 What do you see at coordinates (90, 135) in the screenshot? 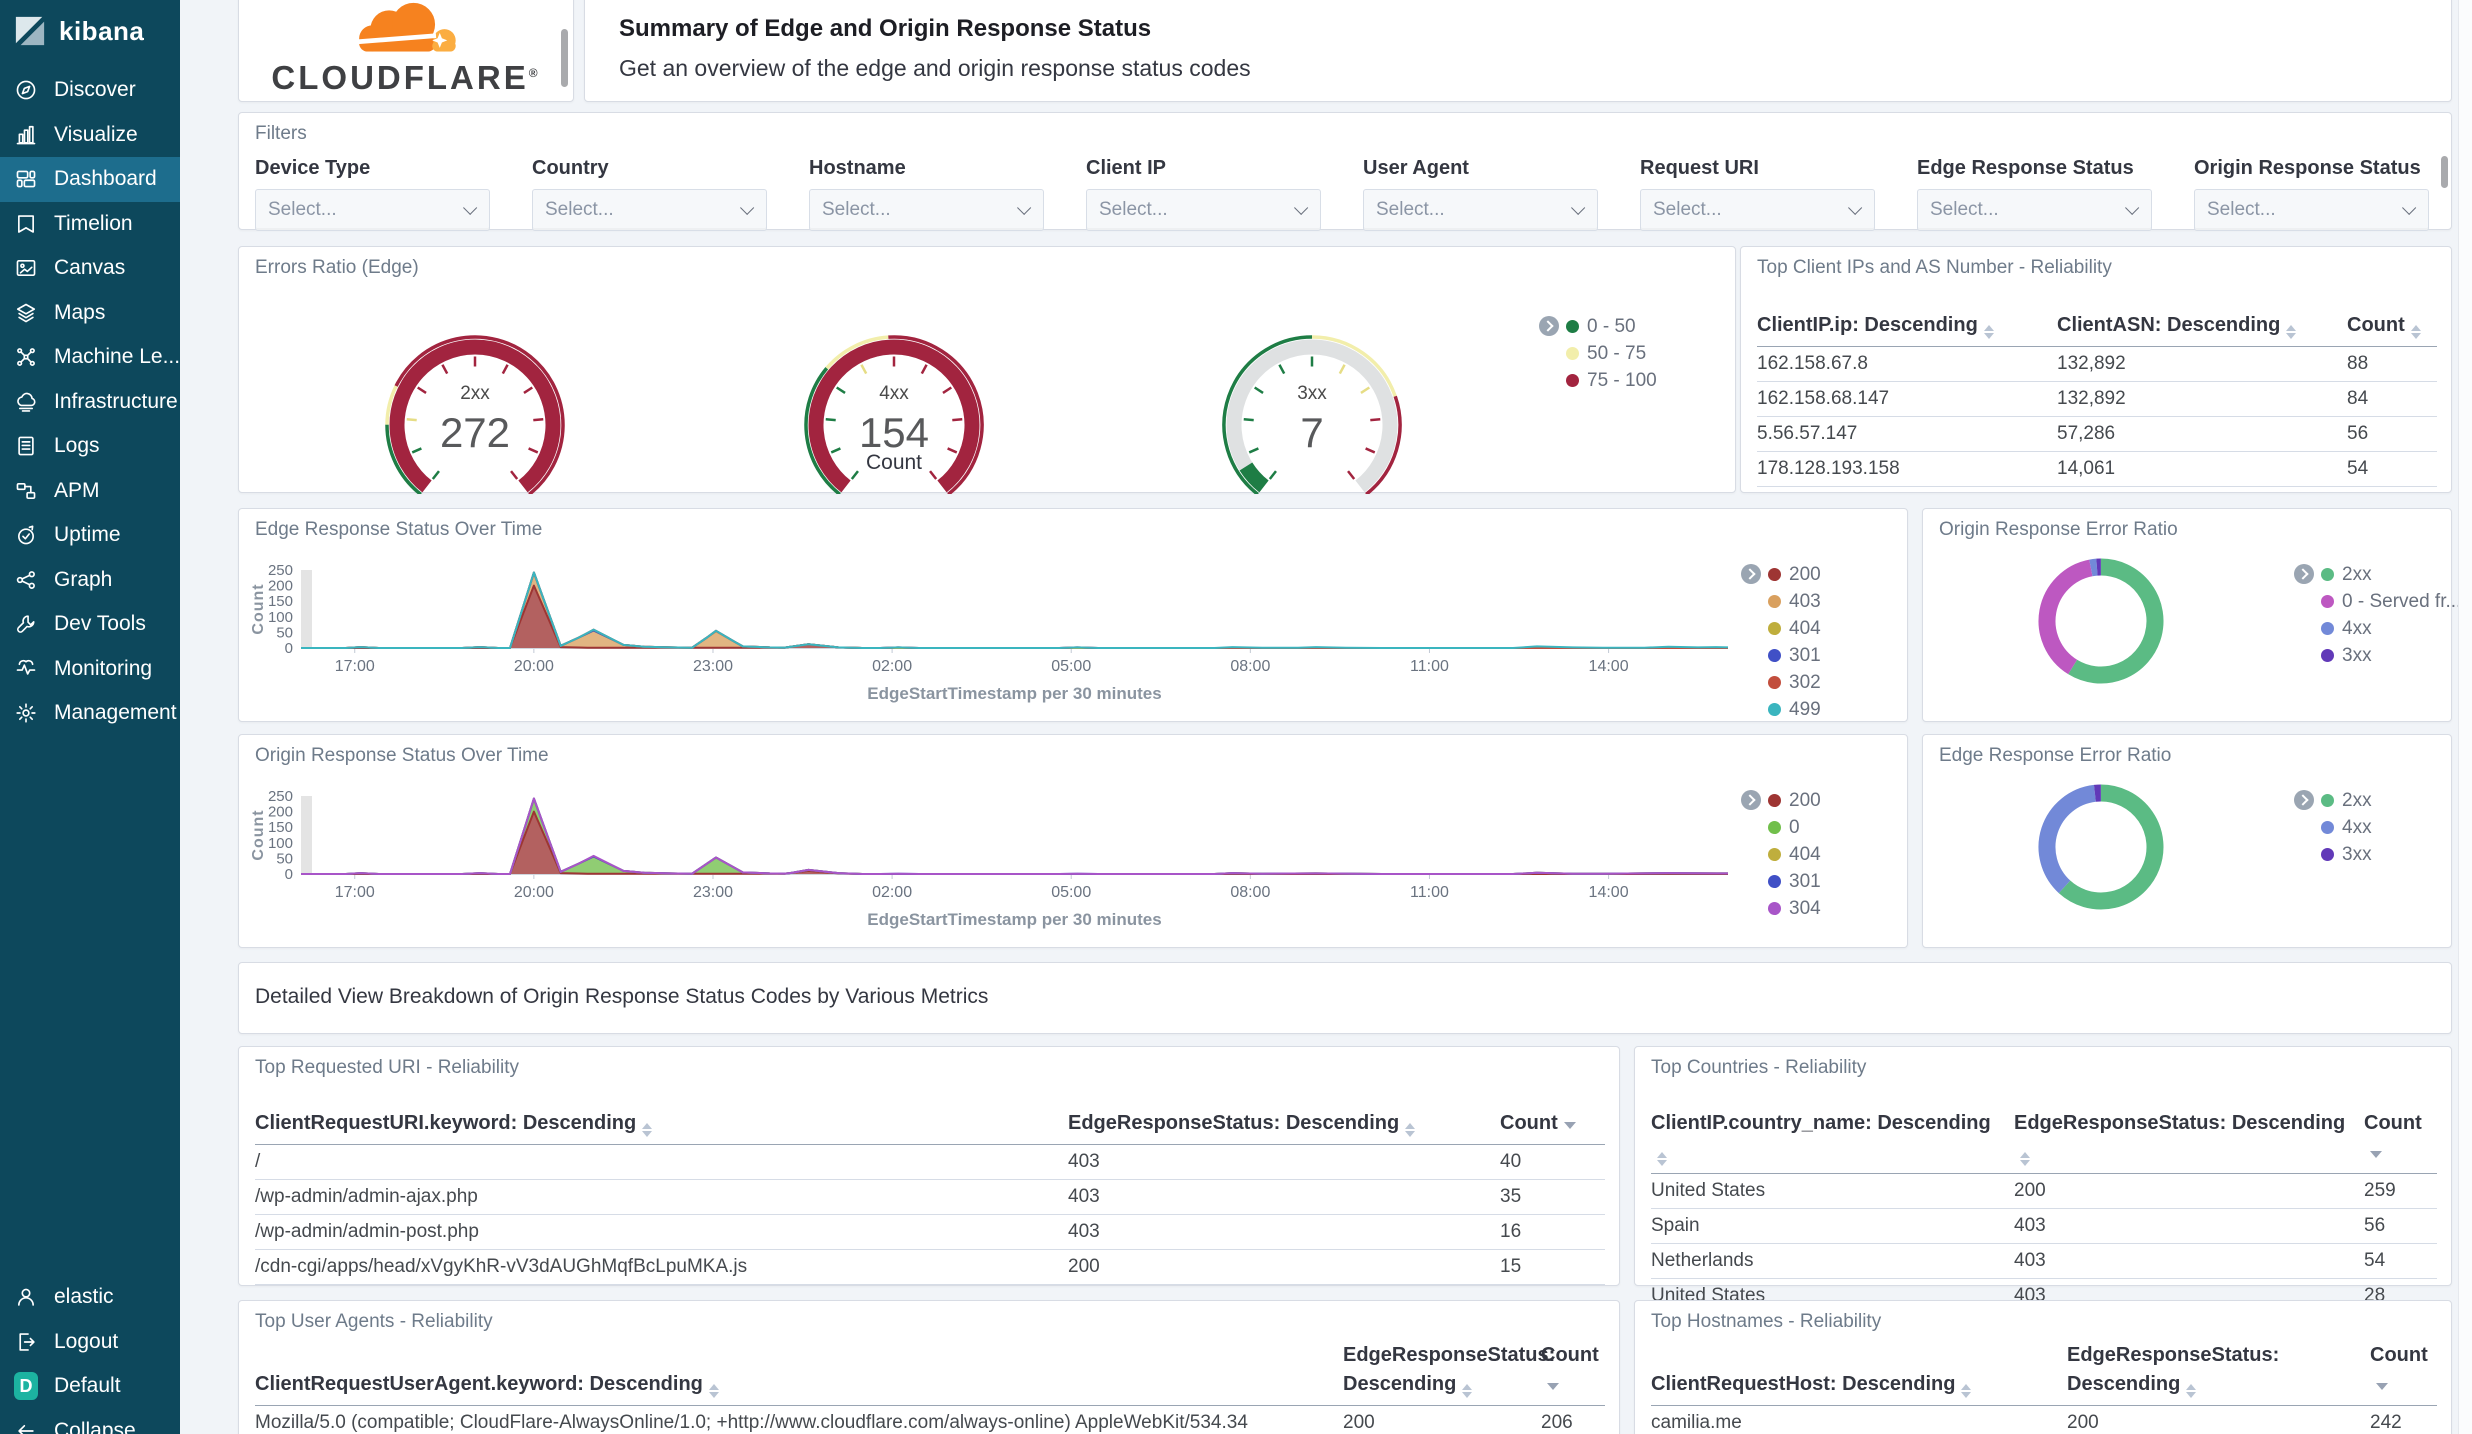
I see `sidebar-item-visualize: Visualize` at bounding box center [90, 135].